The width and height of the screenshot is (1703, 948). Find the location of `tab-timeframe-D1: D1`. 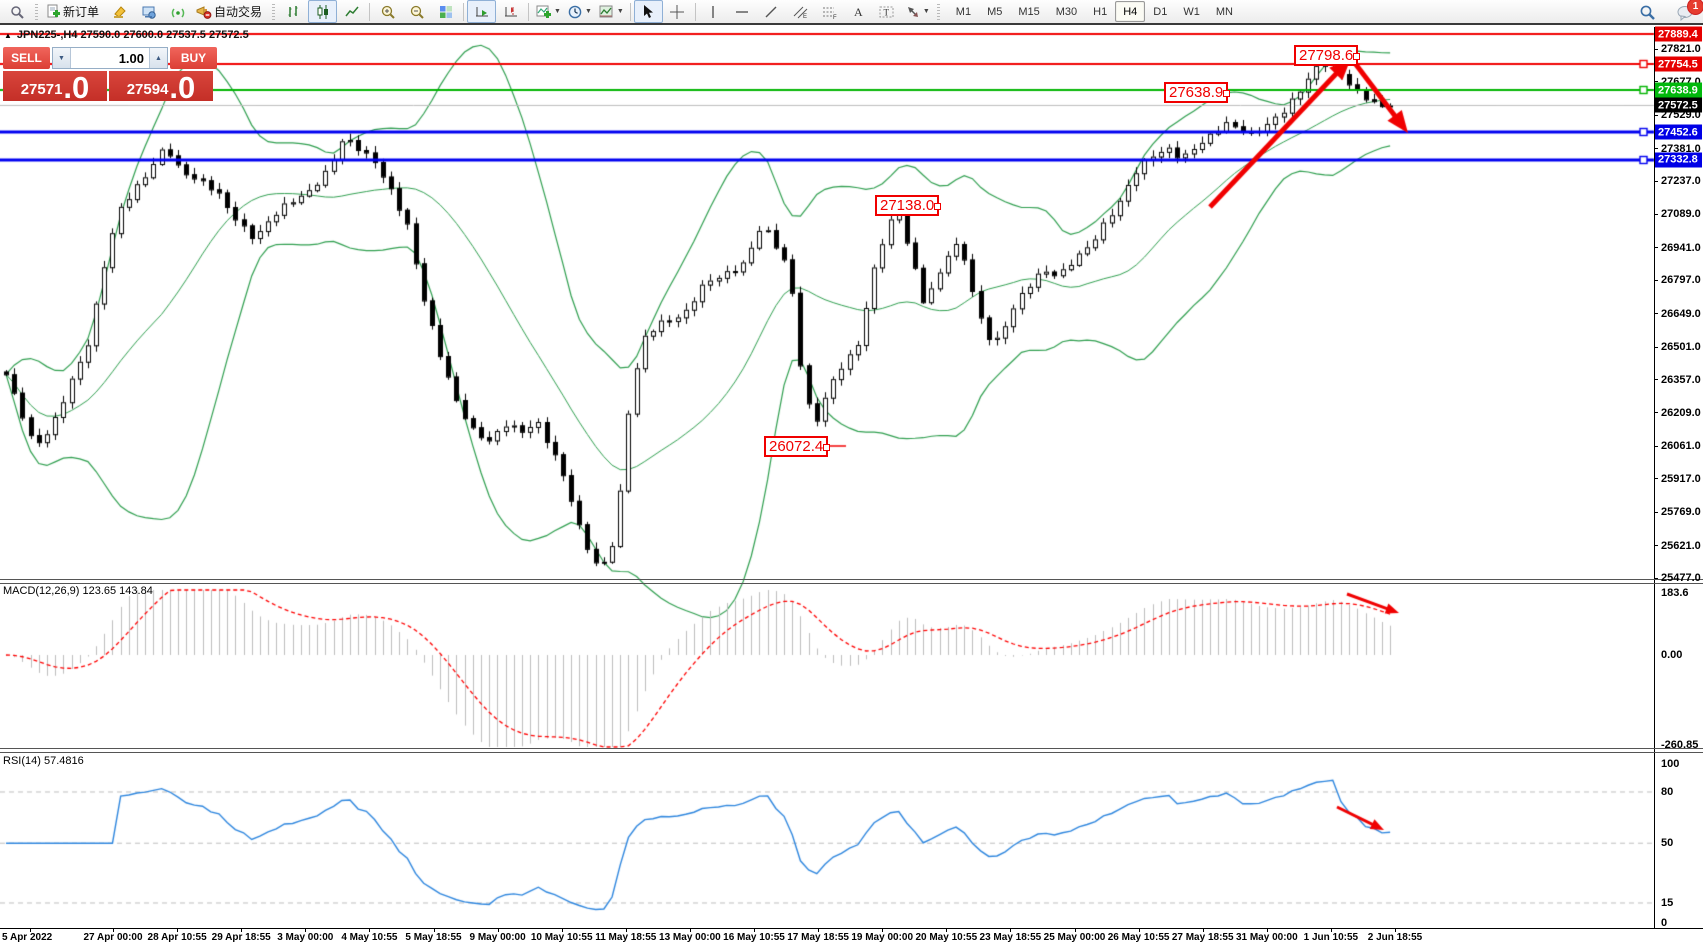

tab-timeframe-D1: D1 is located at coordinates (1160, 11).